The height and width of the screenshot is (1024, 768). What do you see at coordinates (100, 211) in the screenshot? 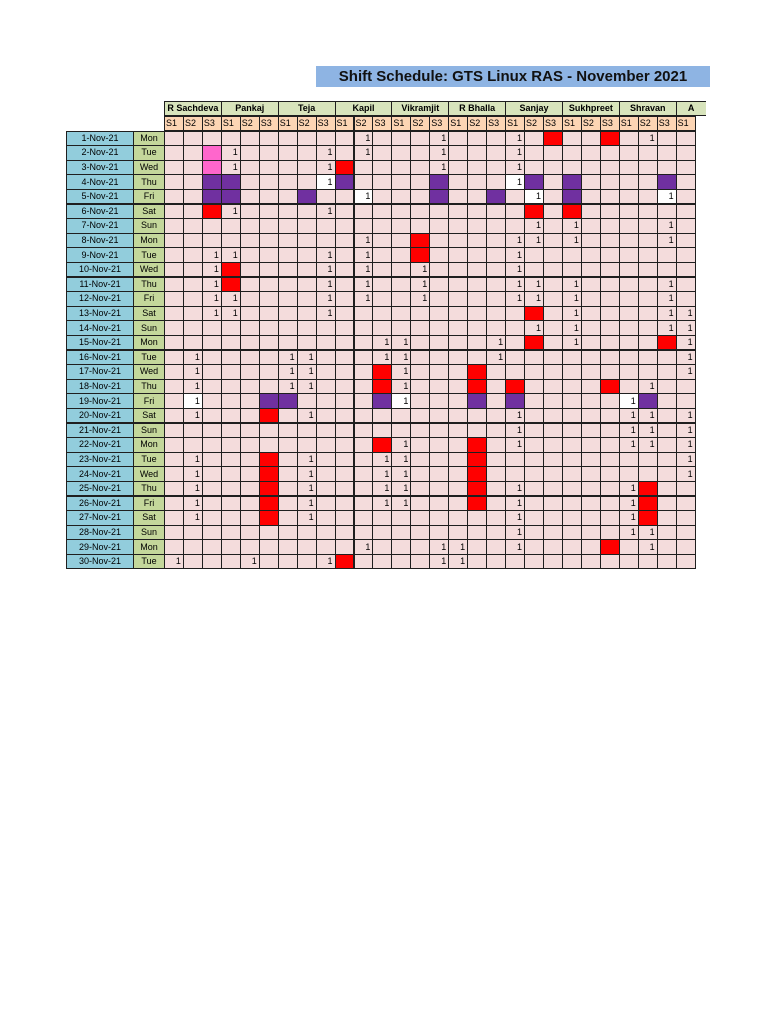
I see `date-cell: 6-Nov-21` at bounding box center [100, 211].